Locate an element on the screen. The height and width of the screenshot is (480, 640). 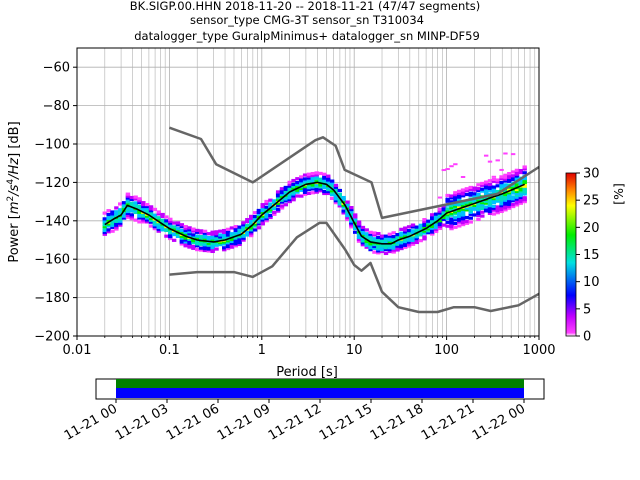
y-tick-label: −140 is located at coordinates (52, 221).